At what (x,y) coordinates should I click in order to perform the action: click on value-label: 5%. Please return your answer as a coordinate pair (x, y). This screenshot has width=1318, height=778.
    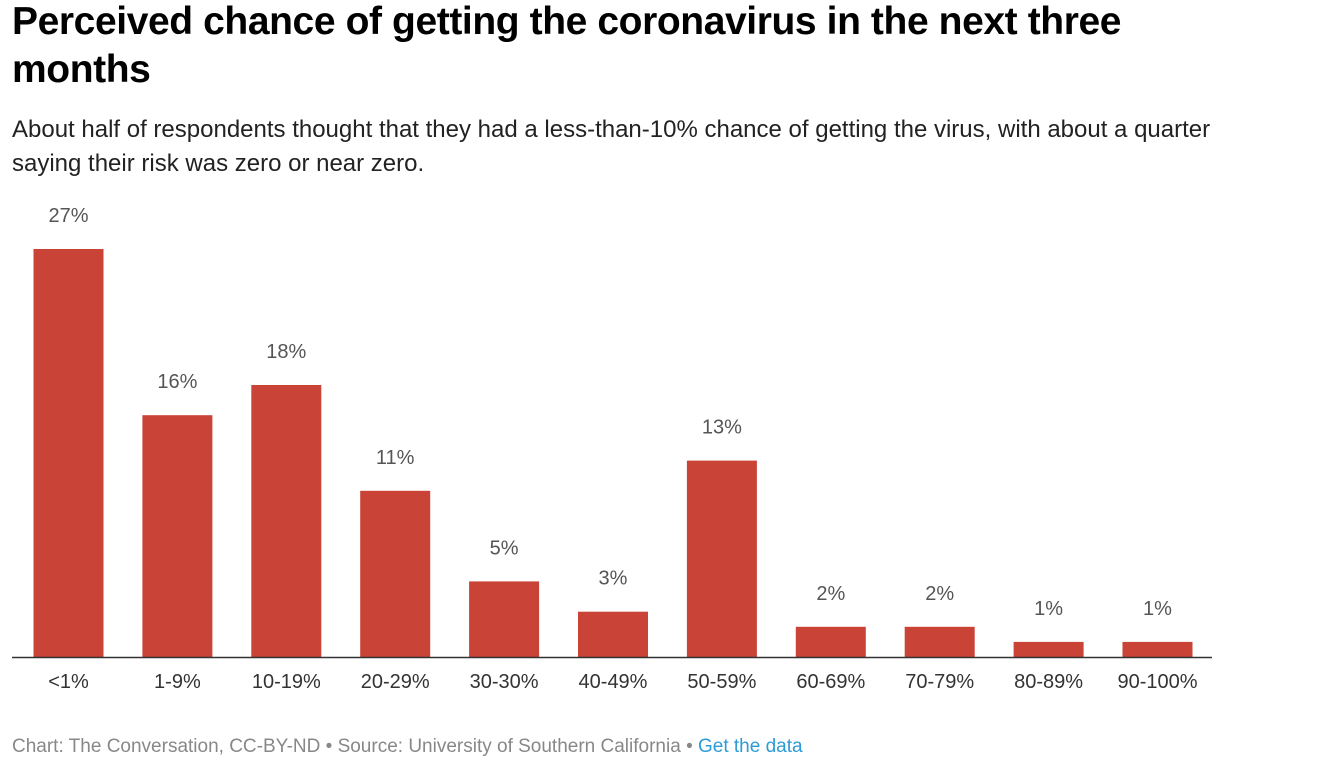
    Looking at the image, I should click on (504, 548).